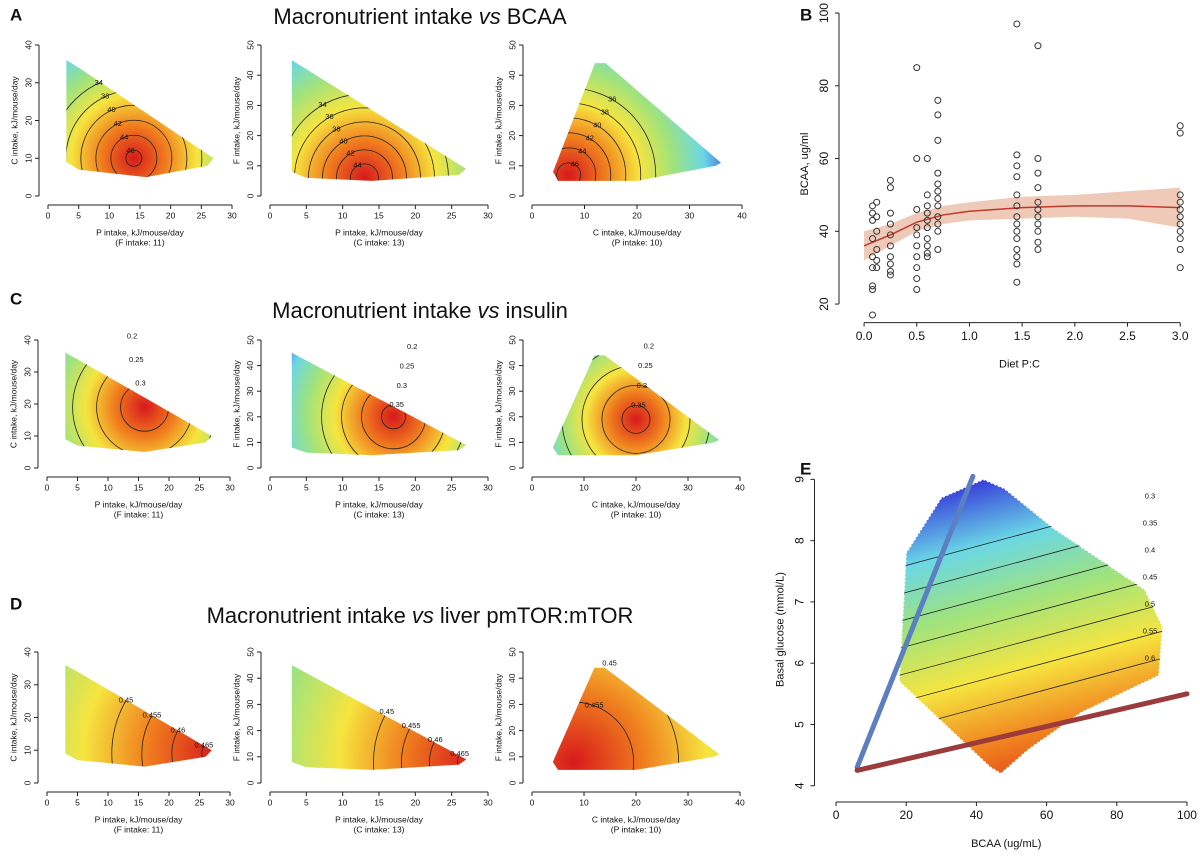  Describe the element at coordinates (597, 124) in the screenshot. I see `contour-label: 40` at that location.